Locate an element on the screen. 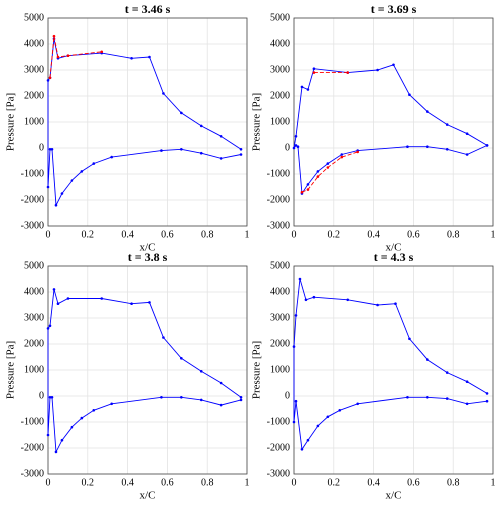 This screenshot has width=500, height=505. chart-title: t = 4.3 s is located at coordinates (394, 257).